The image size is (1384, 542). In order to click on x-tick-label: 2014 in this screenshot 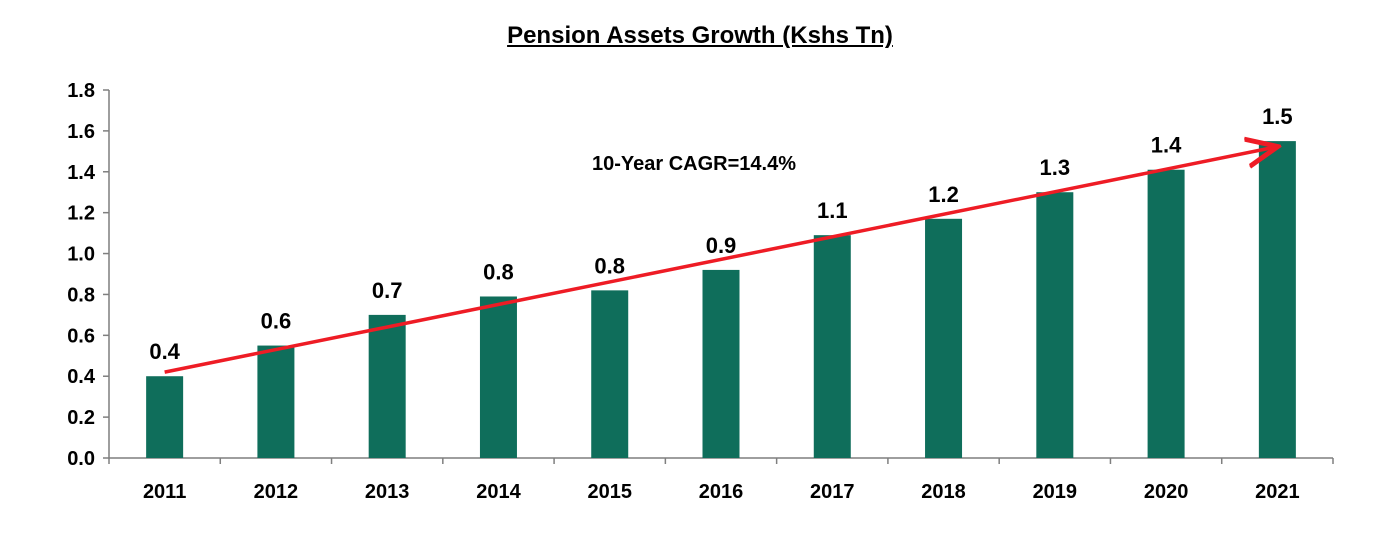, I will do `click(498, 492)`.